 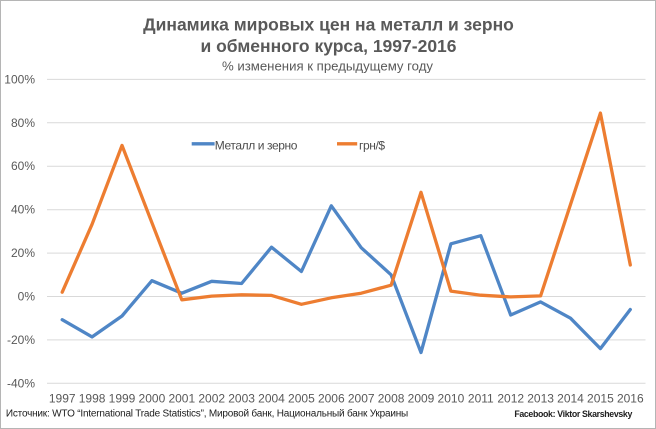 I want to click on svg-text: 80%, so click(x=23, y=123).